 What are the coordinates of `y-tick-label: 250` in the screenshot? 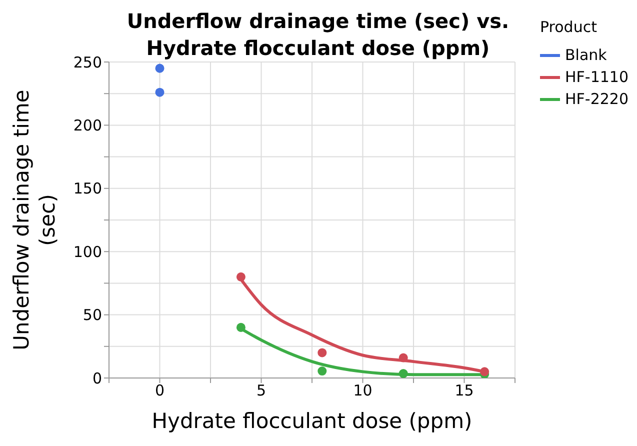 It's located at (87, 62).